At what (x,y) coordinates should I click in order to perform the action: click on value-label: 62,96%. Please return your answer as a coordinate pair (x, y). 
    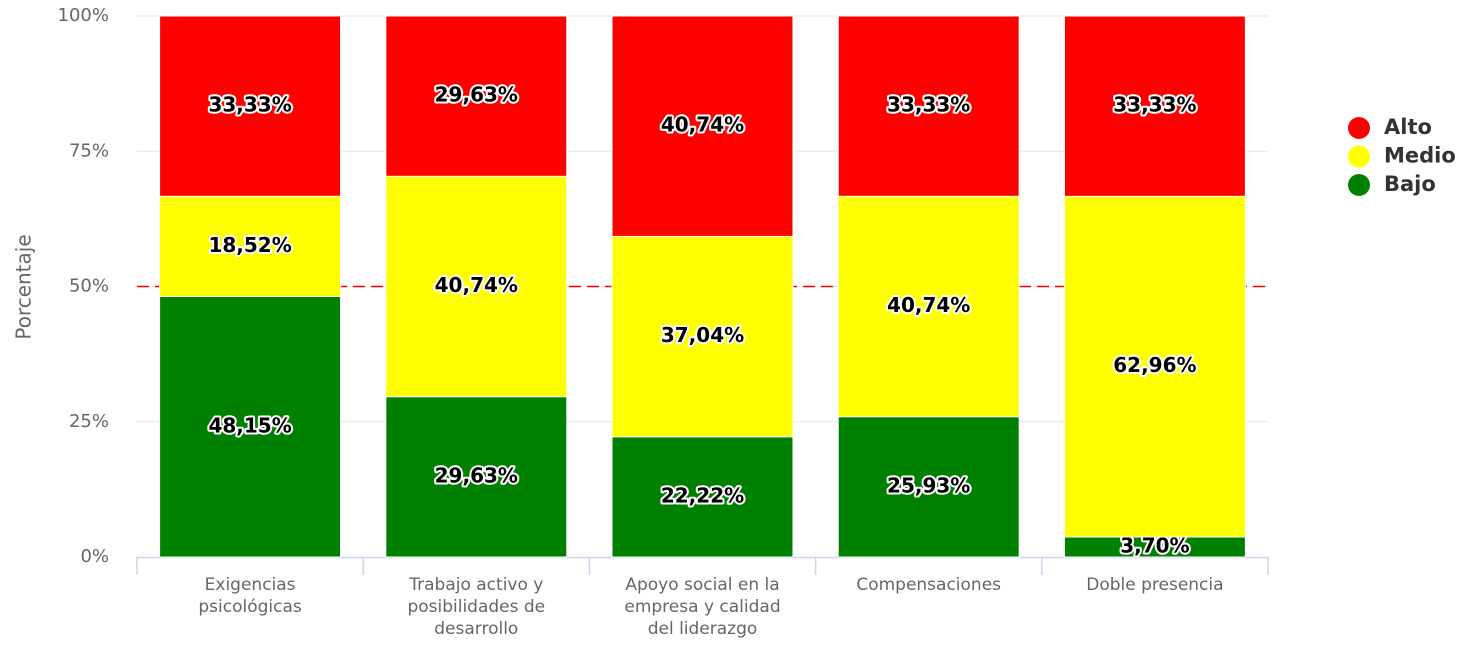
    Looking at the image, I should click on (1154, 365).